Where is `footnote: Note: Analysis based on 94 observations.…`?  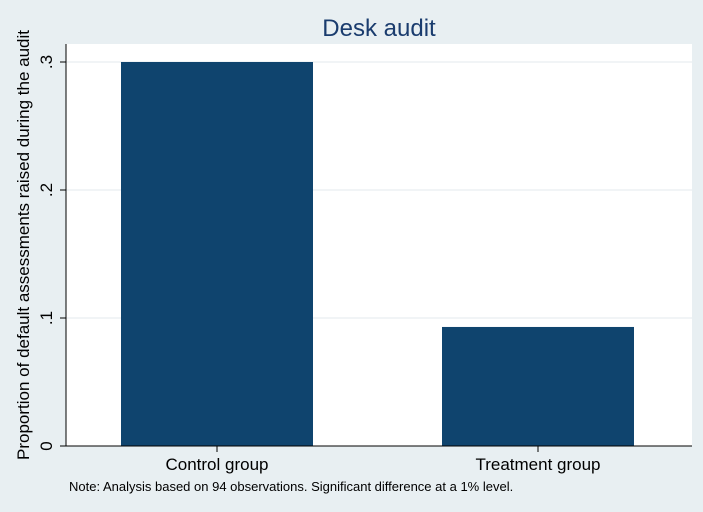
footnote: Note: Analysis based on 94 observations.… is located at coordinates (291, 486).